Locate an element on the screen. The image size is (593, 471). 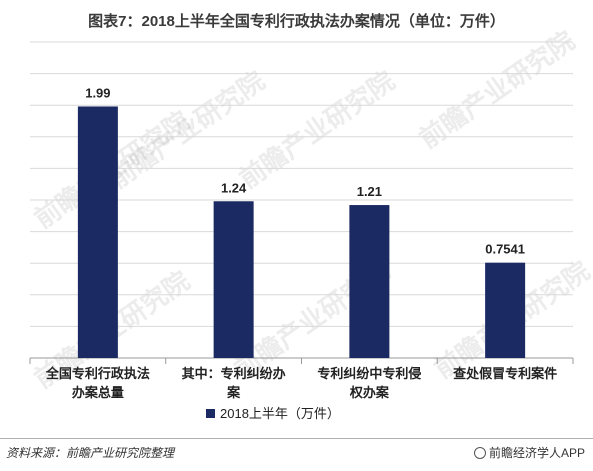
data-label: 1.99 is located at coordinates (97, 92).